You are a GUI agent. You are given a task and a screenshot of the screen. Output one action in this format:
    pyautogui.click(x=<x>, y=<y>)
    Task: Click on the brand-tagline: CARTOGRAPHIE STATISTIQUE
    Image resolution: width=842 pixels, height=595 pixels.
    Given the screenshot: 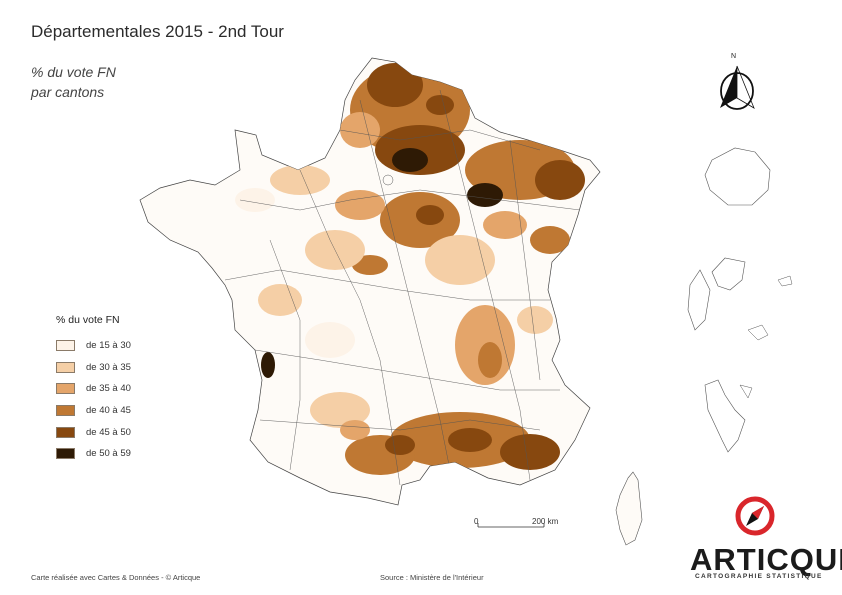 What is the action you would take?
    pyautogui.click(x=759, y=576)
    